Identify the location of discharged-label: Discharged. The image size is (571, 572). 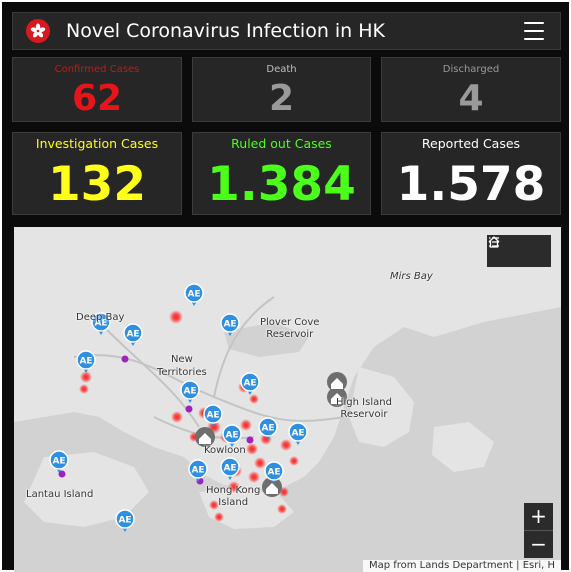
(471, 69).